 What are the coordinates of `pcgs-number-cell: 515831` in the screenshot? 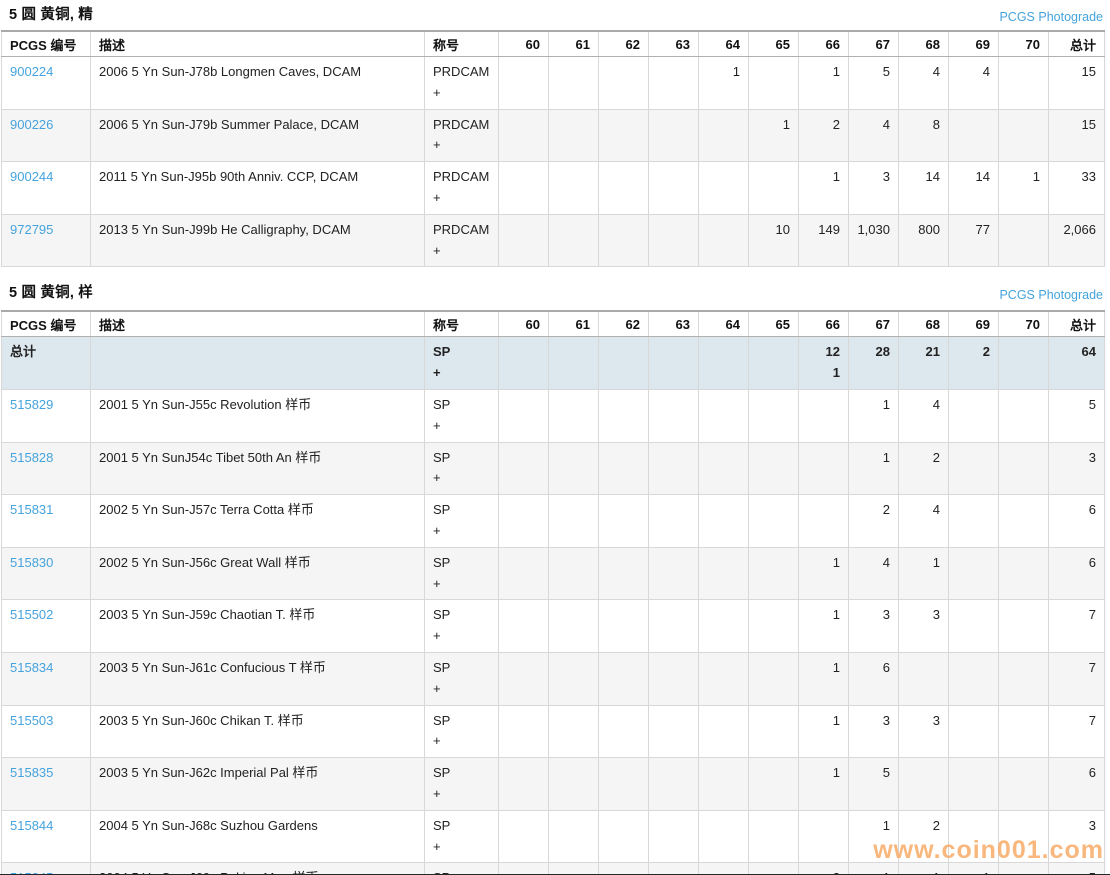 It's located at (46, 521).